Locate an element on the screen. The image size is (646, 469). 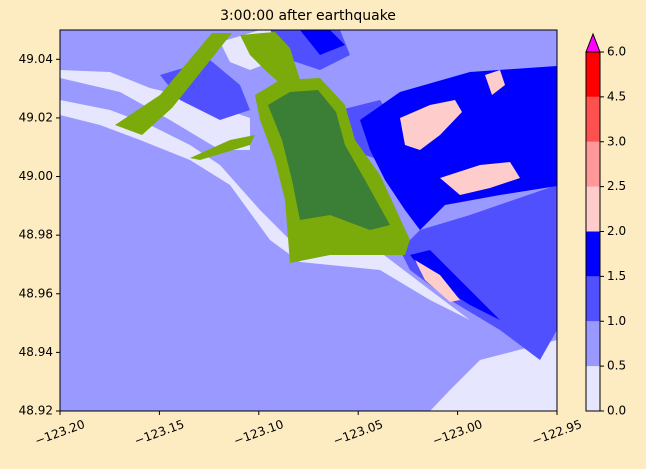
y-tick-label: 49.04 is located at coordinates (36, 59).